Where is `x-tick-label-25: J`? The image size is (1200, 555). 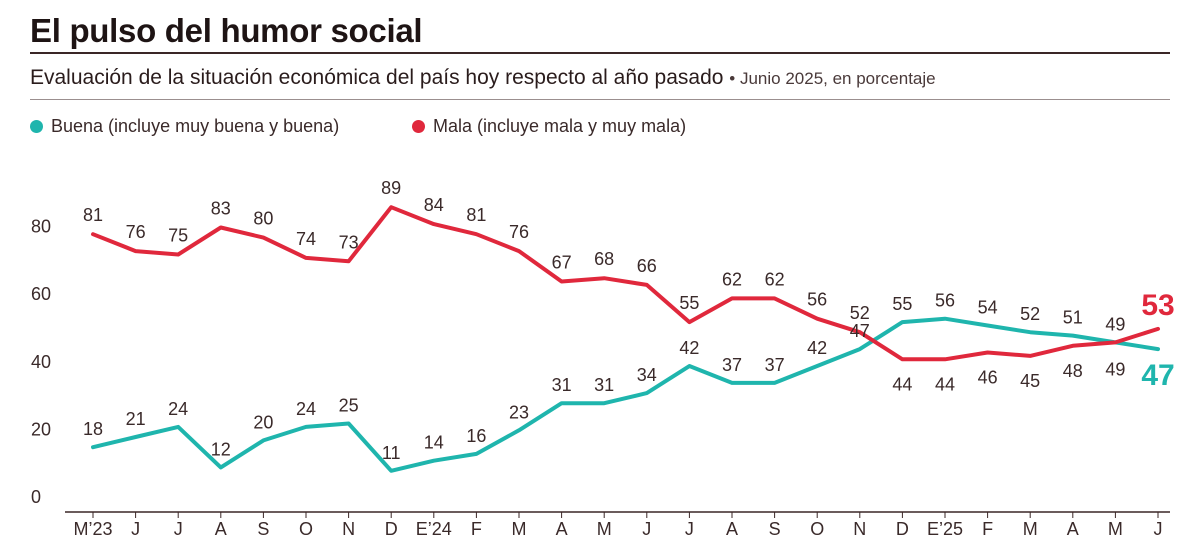
x-tick-label-25: J is located at coordinates (1158, 529).